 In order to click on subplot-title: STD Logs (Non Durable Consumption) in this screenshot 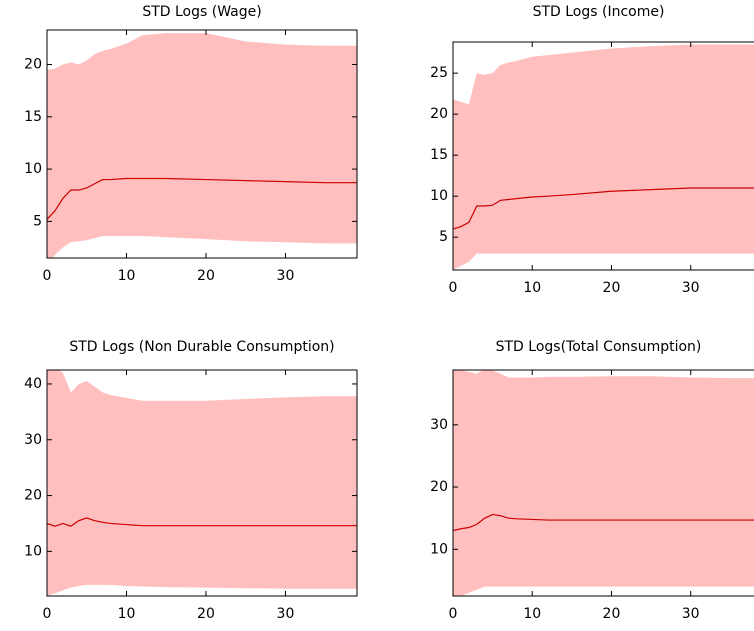, I will do `click(201, 347)`.